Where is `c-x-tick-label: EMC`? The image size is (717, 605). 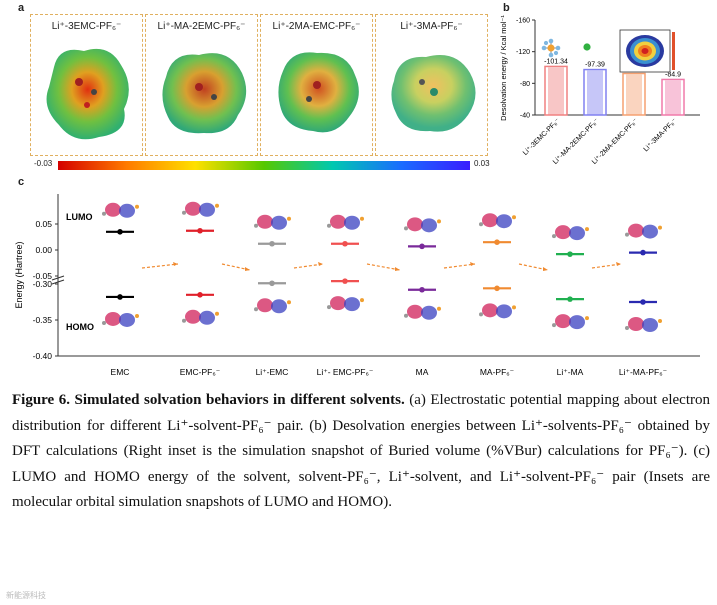
c-x-tick-label: EMC is located at coordinates (120, 372).